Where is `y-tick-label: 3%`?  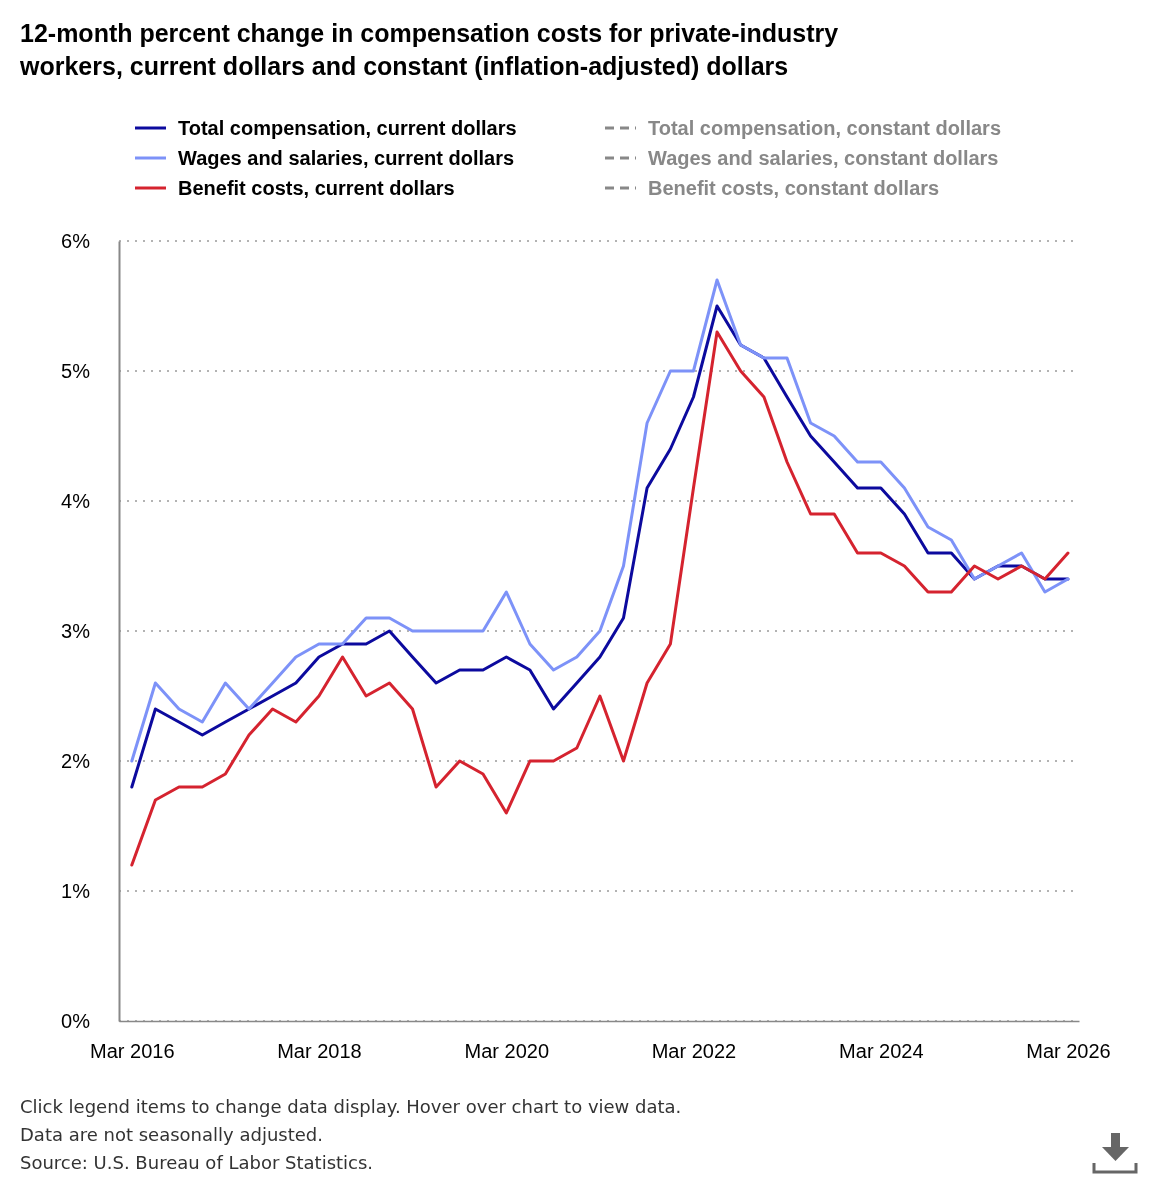 y-tick-label: 3% is located at coordinates (76, 630).